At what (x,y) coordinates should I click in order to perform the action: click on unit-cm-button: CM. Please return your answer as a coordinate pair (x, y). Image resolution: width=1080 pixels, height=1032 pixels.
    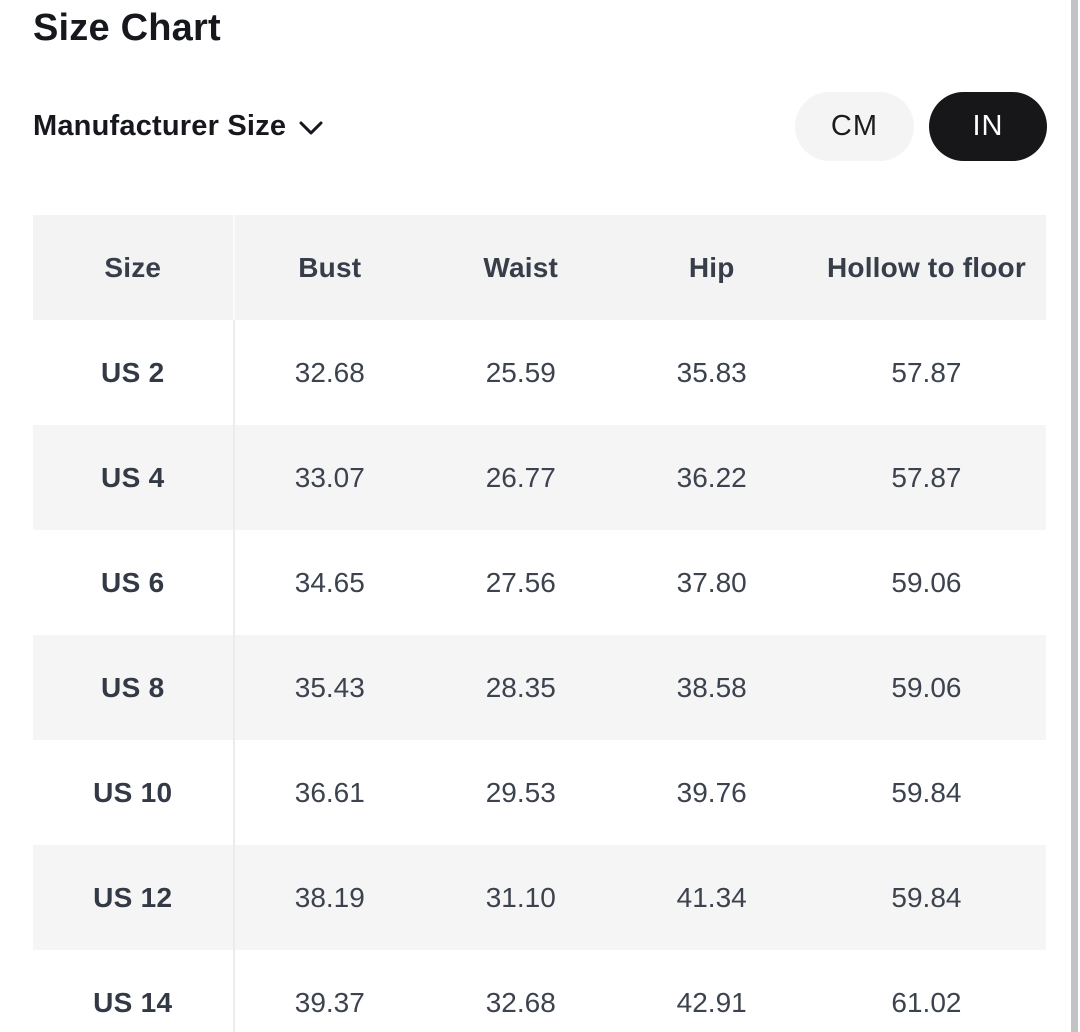
    Looking at the image, I should click on (854, 126).